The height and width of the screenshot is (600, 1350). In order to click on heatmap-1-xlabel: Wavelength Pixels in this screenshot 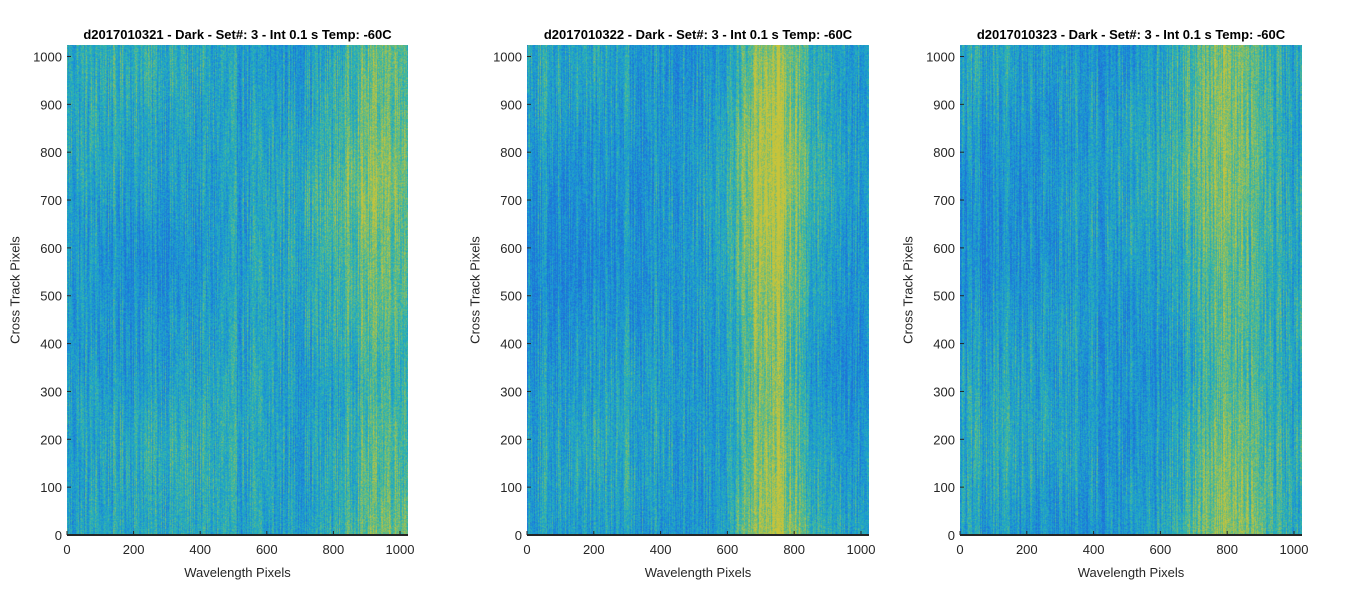, I will do `click(237, 572)`.